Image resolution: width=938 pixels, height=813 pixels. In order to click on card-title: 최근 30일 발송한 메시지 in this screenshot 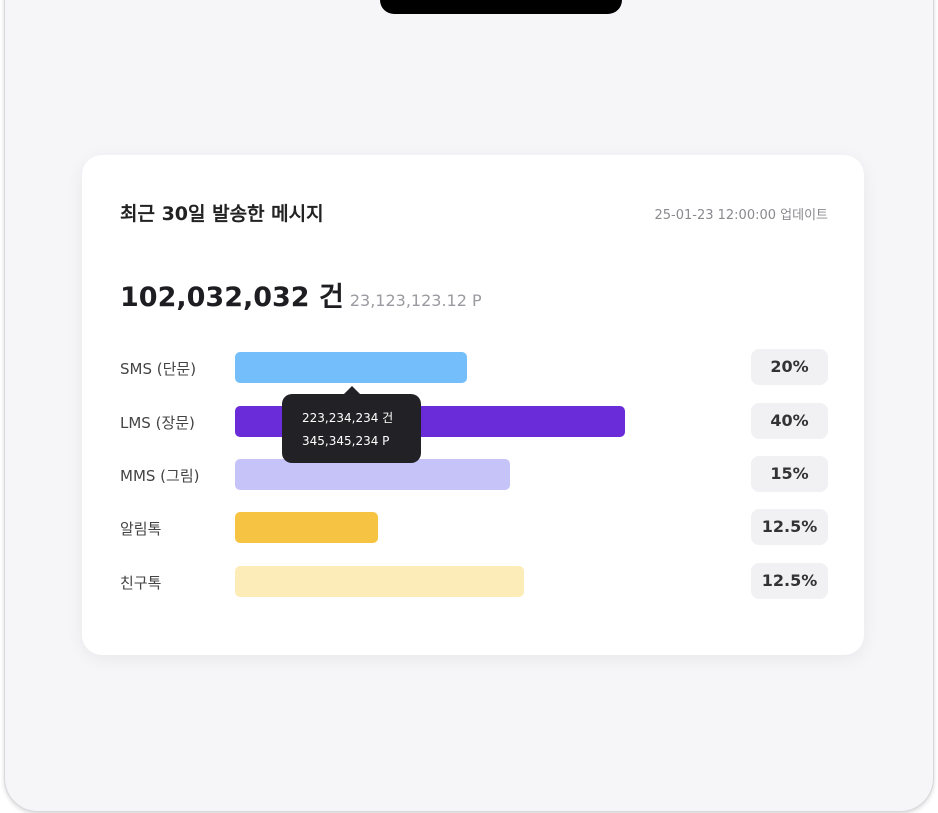, I will do `click(222, 214)`.